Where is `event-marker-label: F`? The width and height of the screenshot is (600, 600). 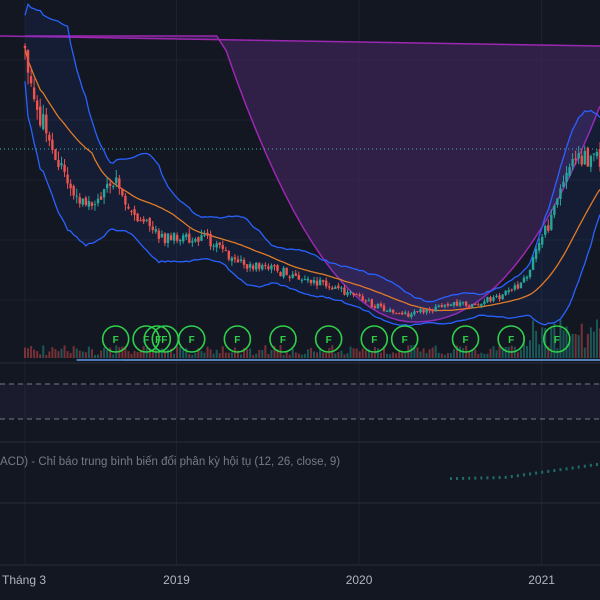
event-marker-label: F is located at coordinates (329, 340).